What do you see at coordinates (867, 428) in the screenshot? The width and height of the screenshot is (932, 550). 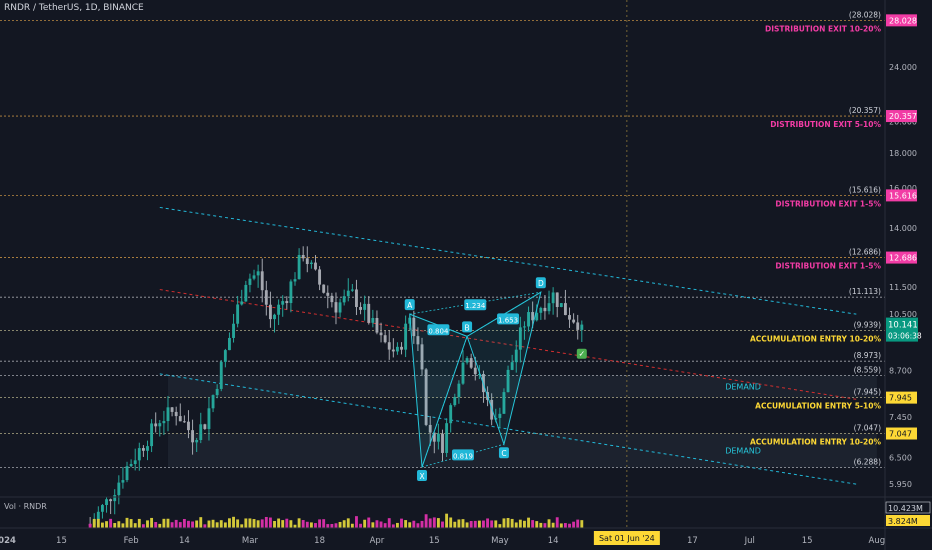 I see `price-level-value: (7.047)` at bounding box center [867, 428].